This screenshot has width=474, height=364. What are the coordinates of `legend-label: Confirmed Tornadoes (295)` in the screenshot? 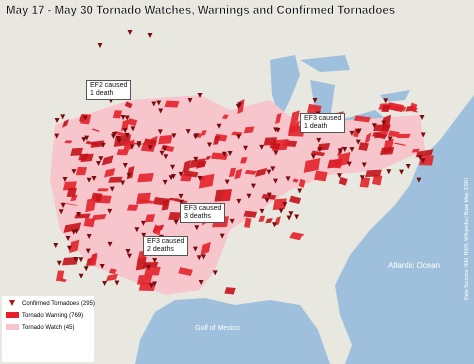 It's located at (58, 304).